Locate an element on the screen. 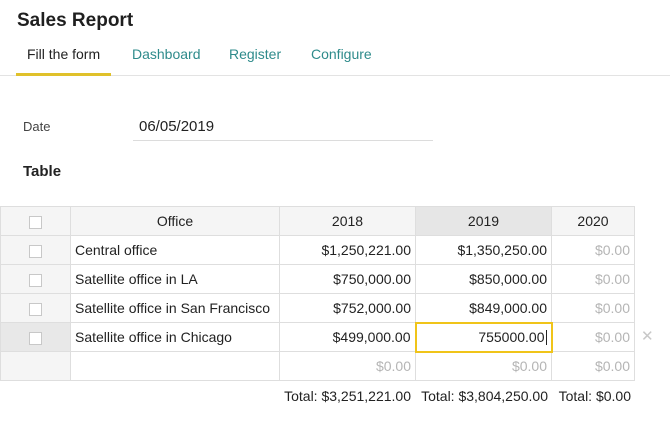 The image size is (670, 428). table-row-new: $0.00 $0.00 $0.00 is located at coordinates (317, 366).